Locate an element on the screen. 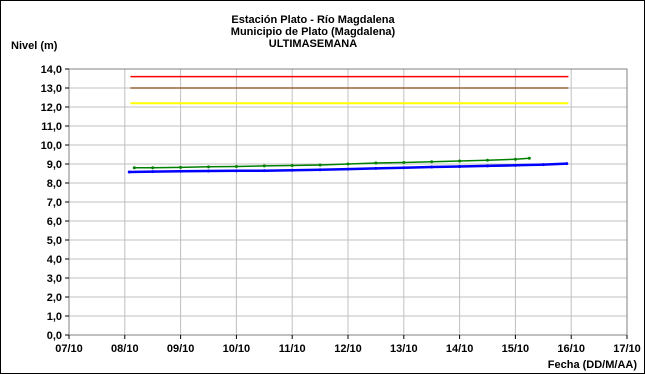  x-tick-label: 09/10 is located at coordinates (181, 349).